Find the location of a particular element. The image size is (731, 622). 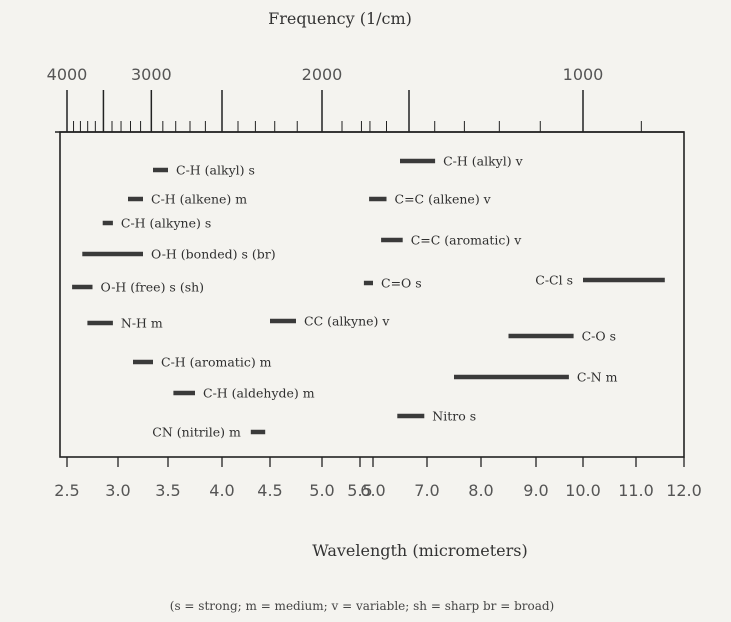

bottom-tick-label: 11.0 is located at coordinates (636, 490).